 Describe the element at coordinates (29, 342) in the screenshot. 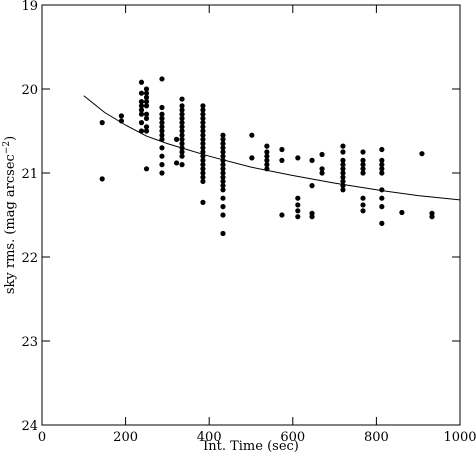

I see `y-tick-label: 23` at that location.